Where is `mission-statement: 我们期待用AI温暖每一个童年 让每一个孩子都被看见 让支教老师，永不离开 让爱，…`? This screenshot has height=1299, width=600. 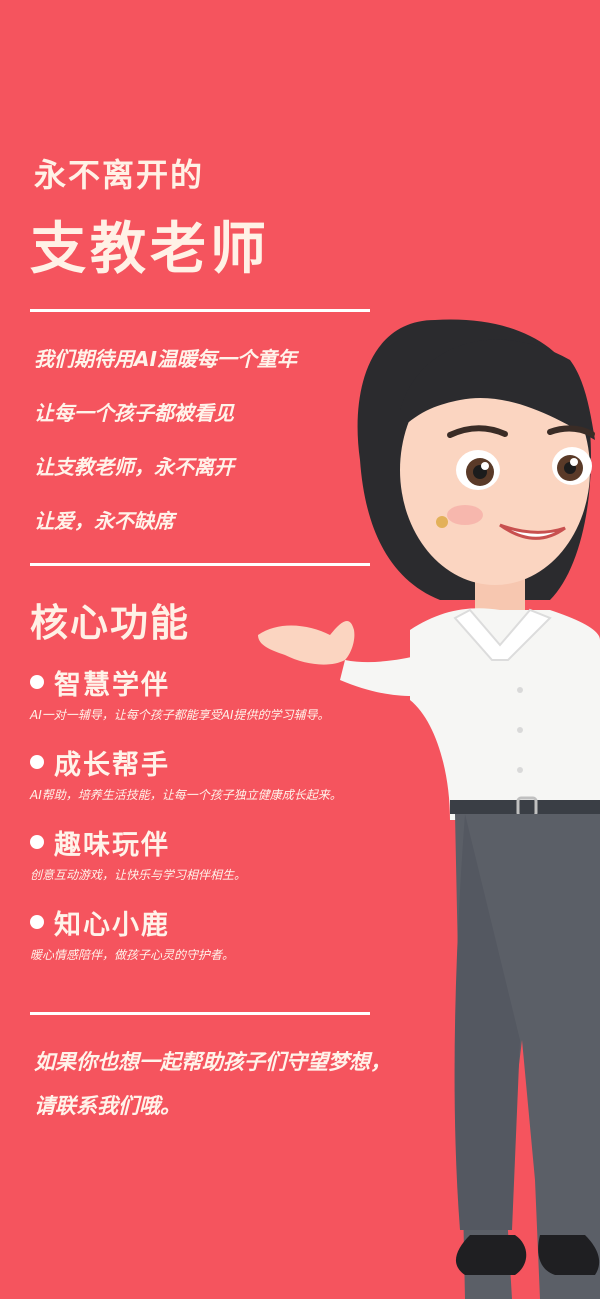
mission-statement: 我们期待用AI温暖每一个童年 让每一个孩子都被看见 让支教老师，永不离开 让爱，… is located at coordinates (165, 451).